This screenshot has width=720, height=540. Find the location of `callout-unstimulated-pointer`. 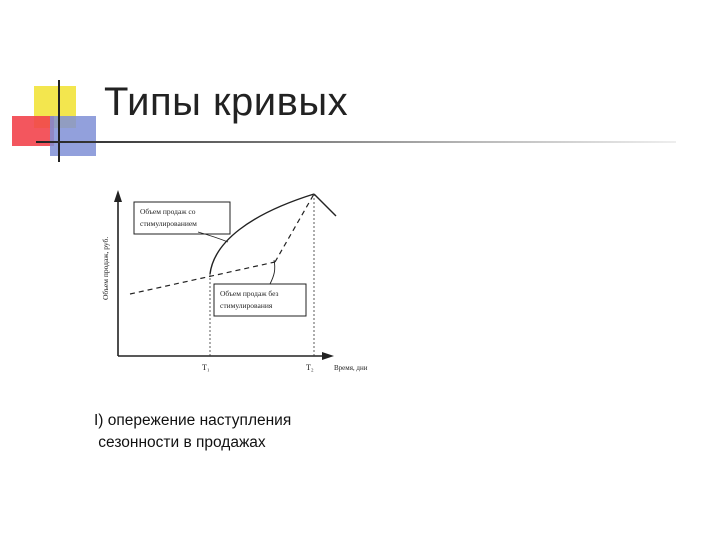

callout-unstimulated-pointer is located at coordinates (272, 272).